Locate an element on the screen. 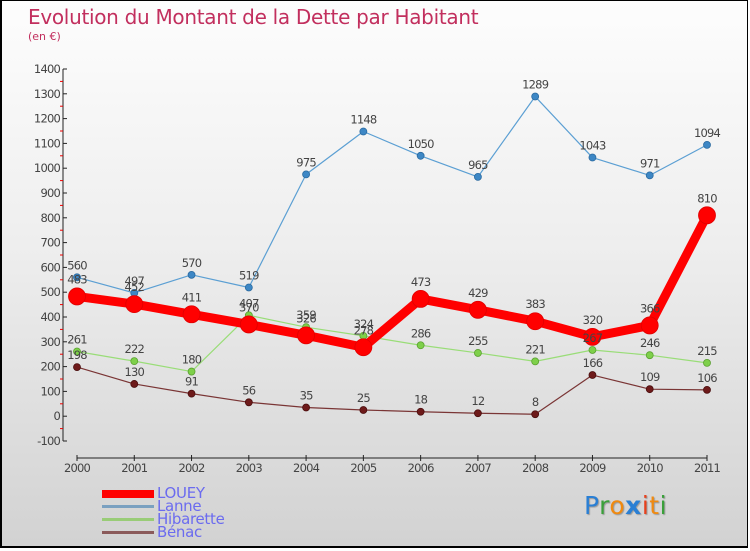  data-label-hibarette: 246 is located at coordinates (650, 343).